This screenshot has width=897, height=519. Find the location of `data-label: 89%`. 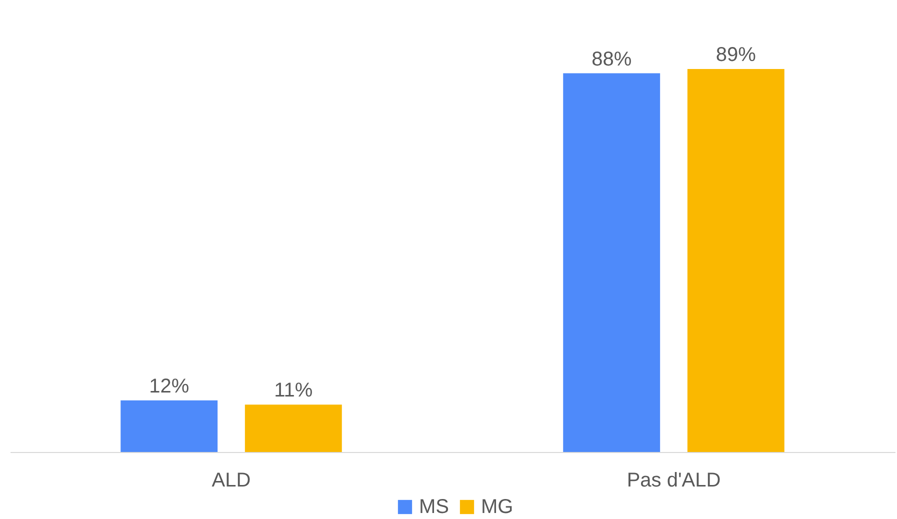

data-label: 89% is located at coordinates (736, 55).